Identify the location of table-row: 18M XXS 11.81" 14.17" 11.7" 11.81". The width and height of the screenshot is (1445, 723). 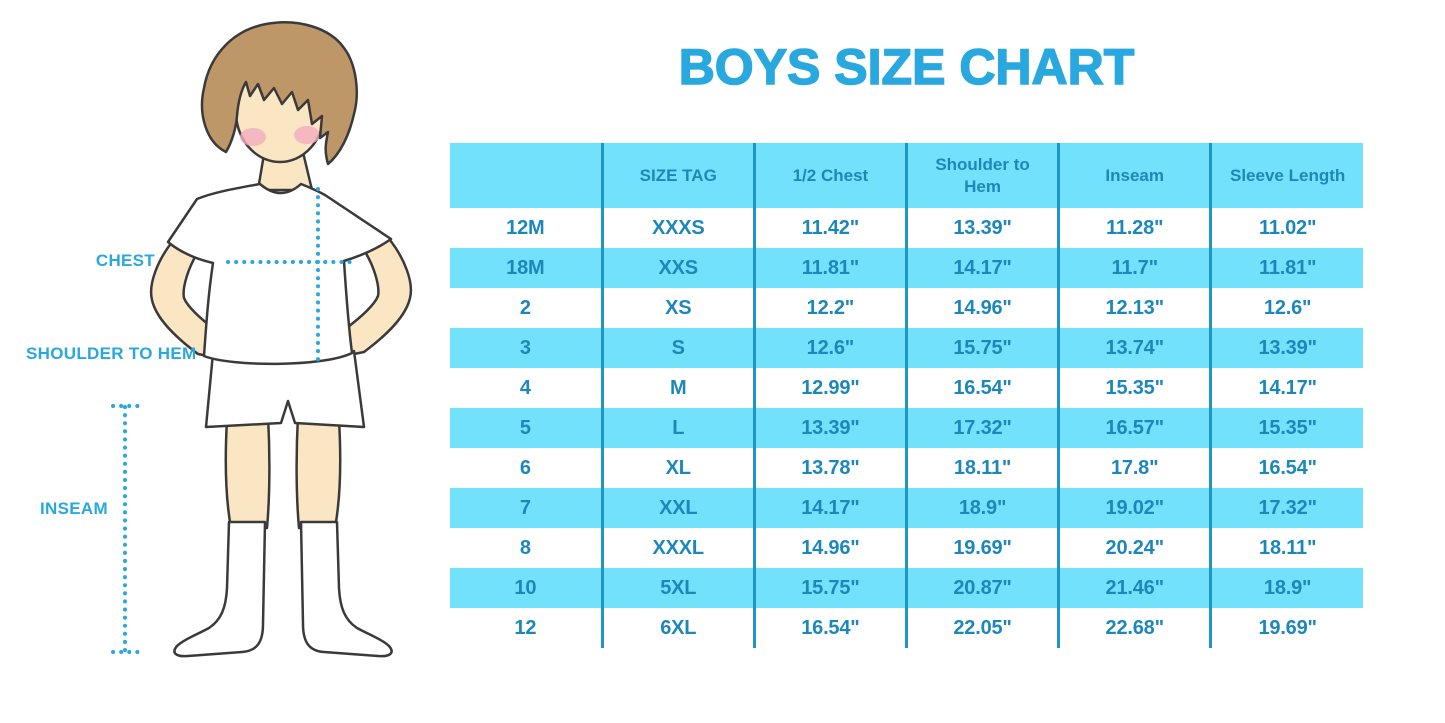
(906, 268).